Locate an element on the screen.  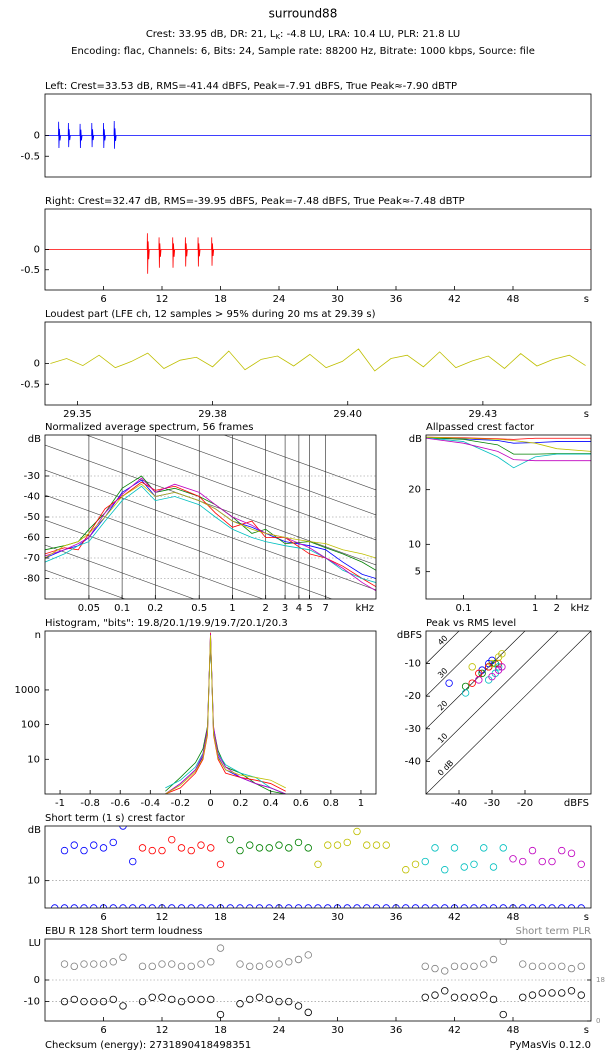
y-tick-label: -80 is located at coordinates (32, 579).